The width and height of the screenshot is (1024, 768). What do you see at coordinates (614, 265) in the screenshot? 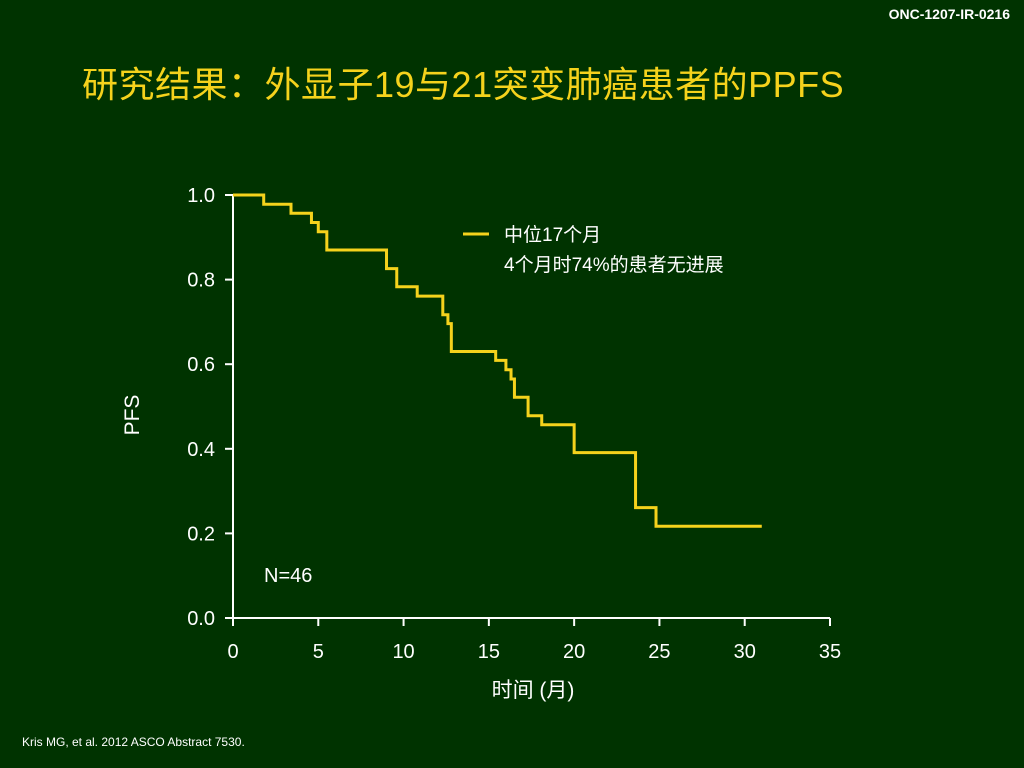
I see `legend-rate: 4个月时74%的患者无进展` at bounding box center [614, 265].